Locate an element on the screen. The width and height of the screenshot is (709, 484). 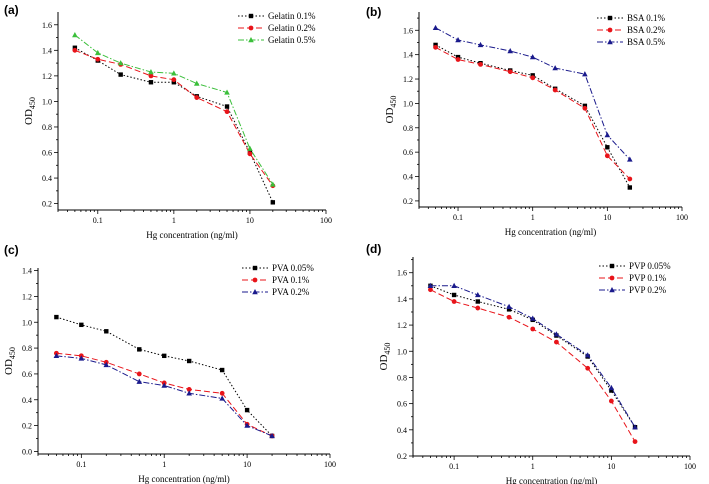
x-tick-label: 10 is located at coordinates (250, 220).